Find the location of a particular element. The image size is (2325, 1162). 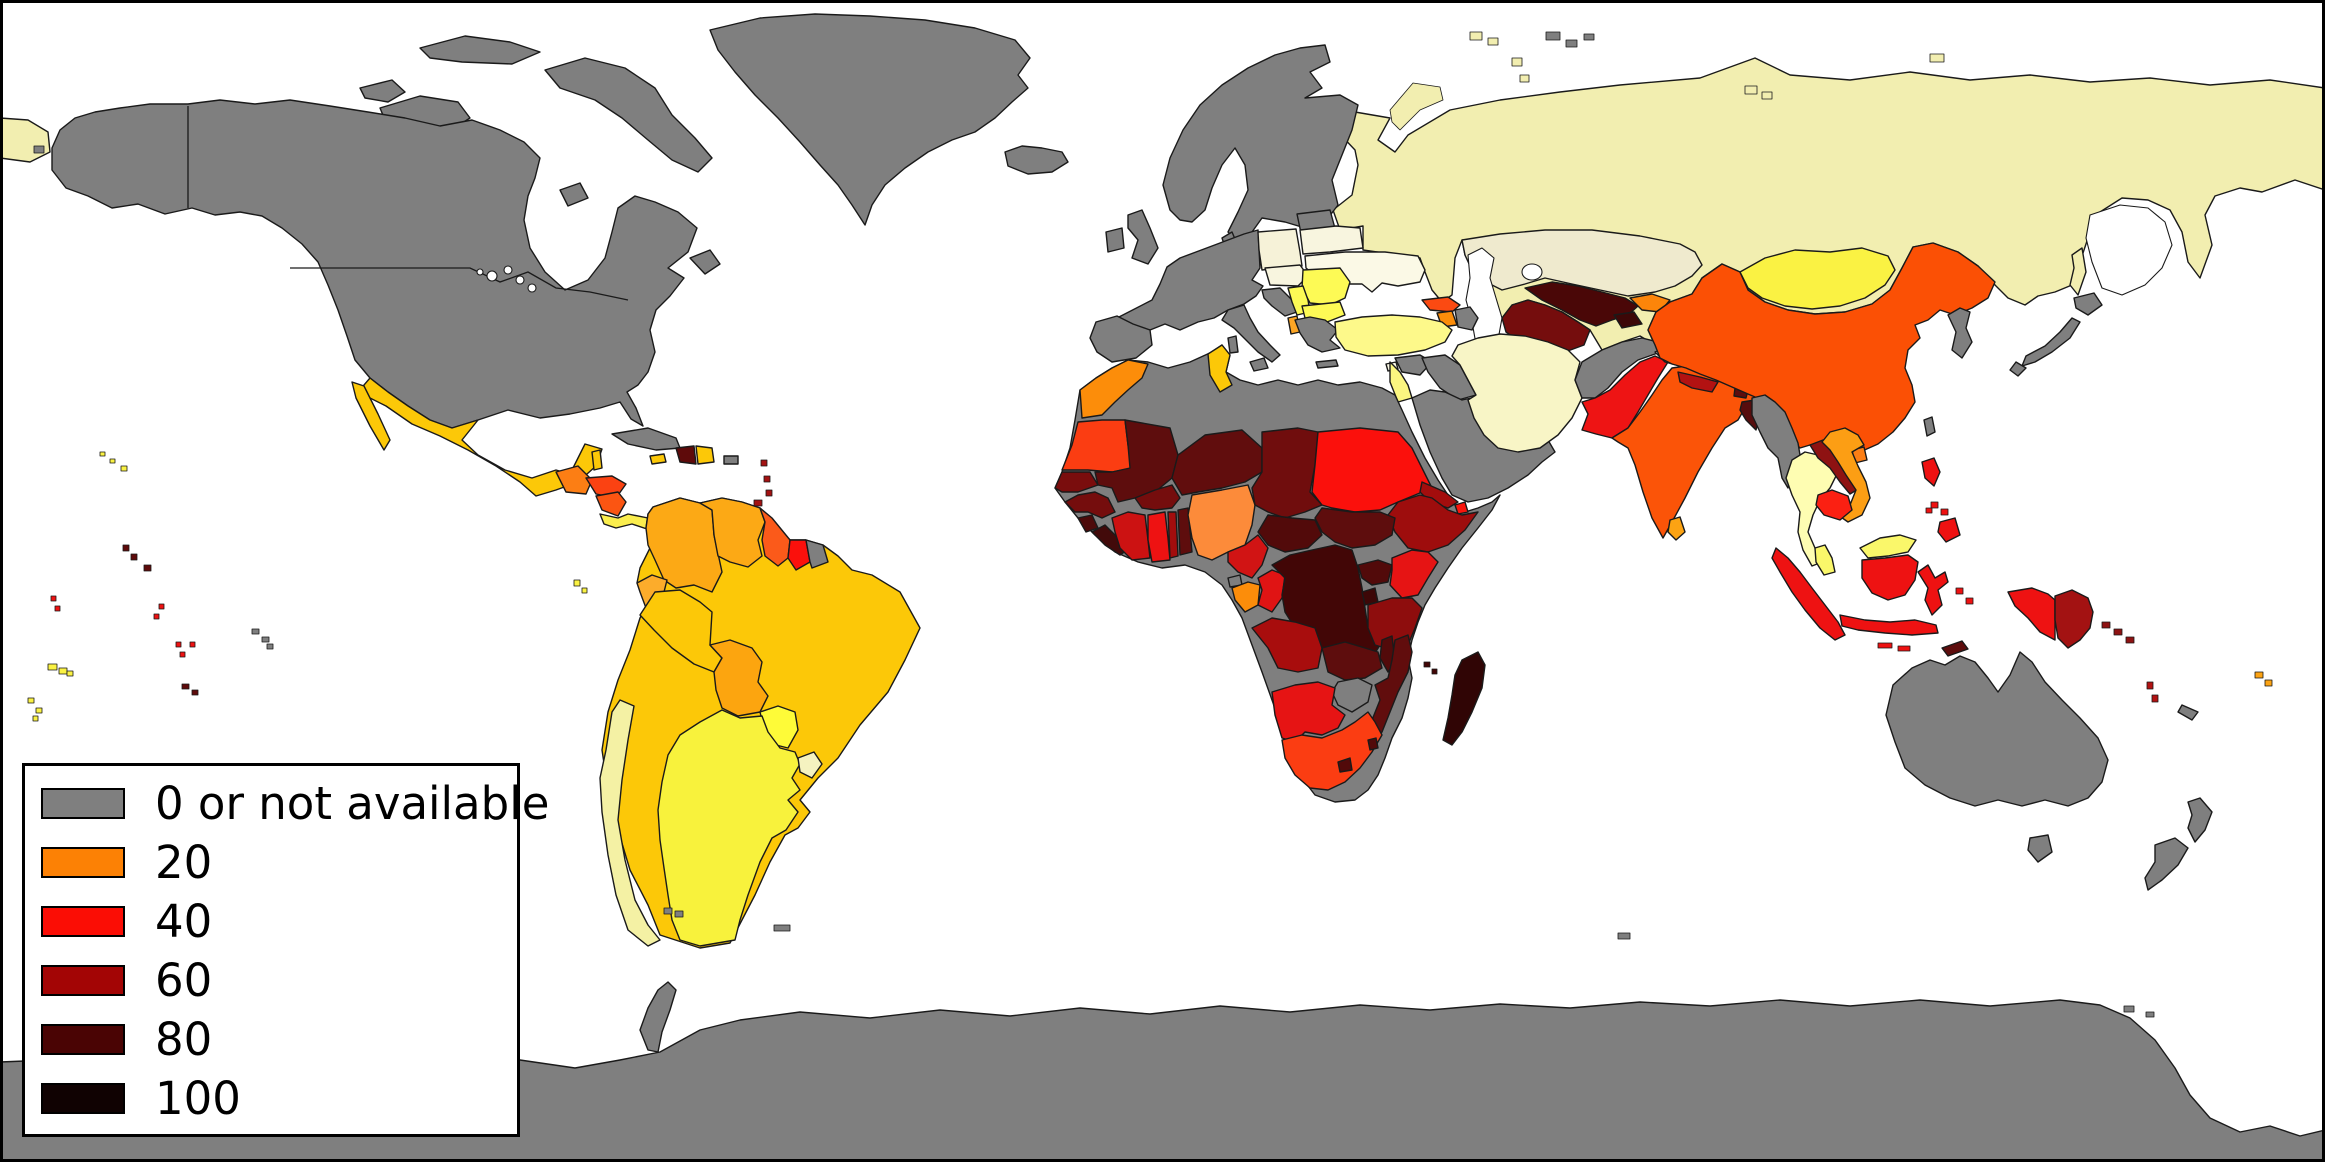

region-mongolia is located at coordinates (1817, 278).